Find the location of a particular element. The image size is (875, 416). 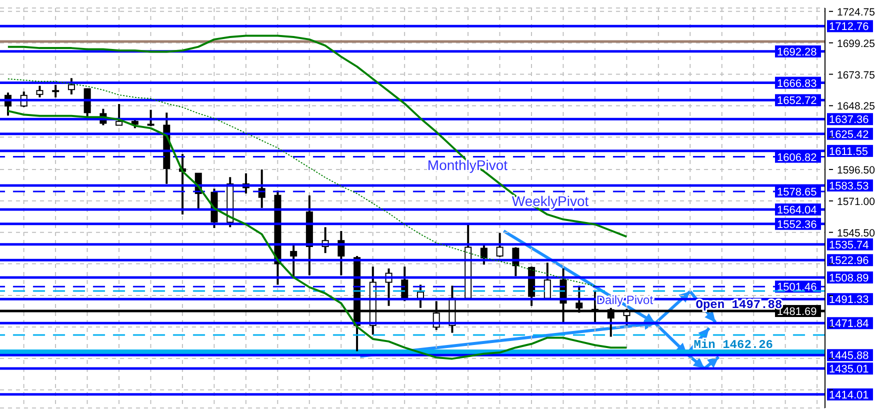

ref-line-label: 1491.33 is located at coordinates (849, 300).